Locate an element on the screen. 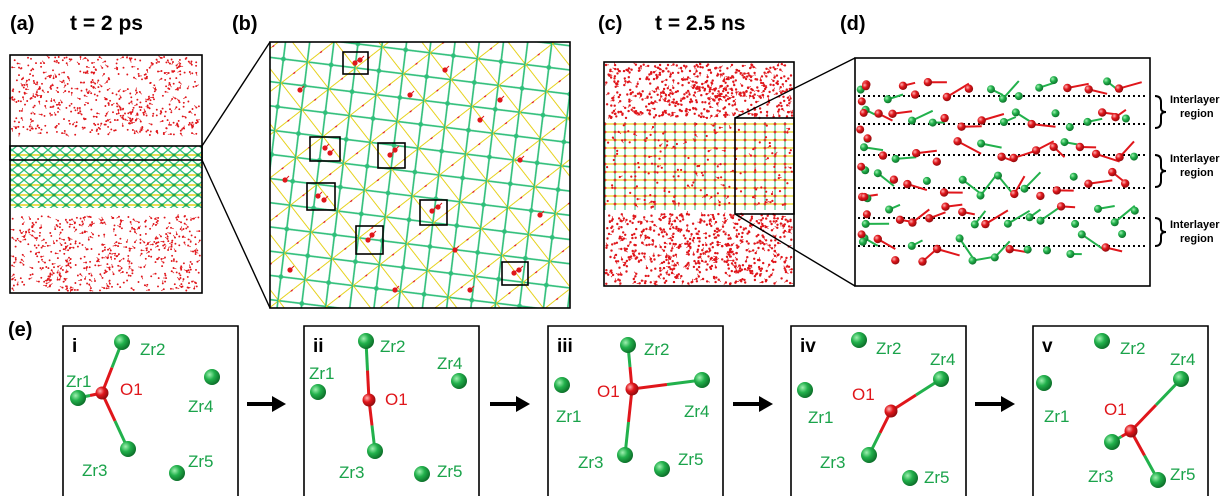 The height and width of the screenshot is (496, 1232). panel-e-label: (e) is located at coordinates (20, 330).